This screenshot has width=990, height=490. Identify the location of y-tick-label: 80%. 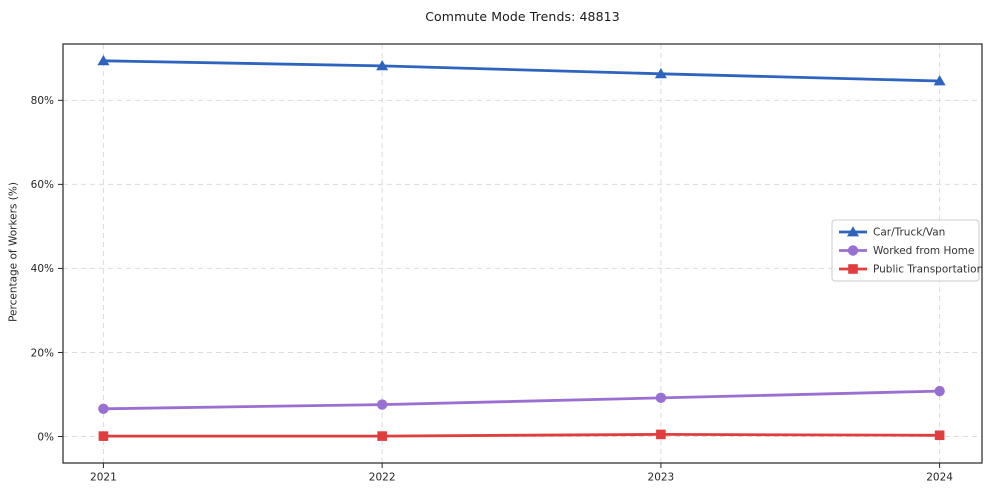
(42, 101).